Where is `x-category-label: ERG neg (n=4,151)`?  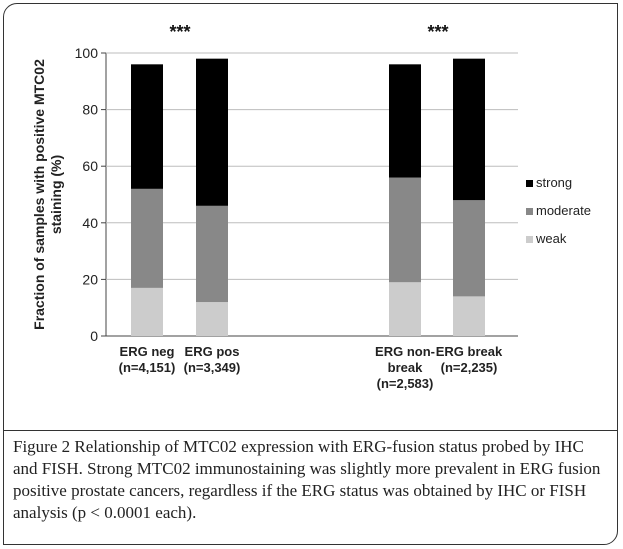 x-category-label: ERG neg (n=4,151) is located at coordinates (147, 359).